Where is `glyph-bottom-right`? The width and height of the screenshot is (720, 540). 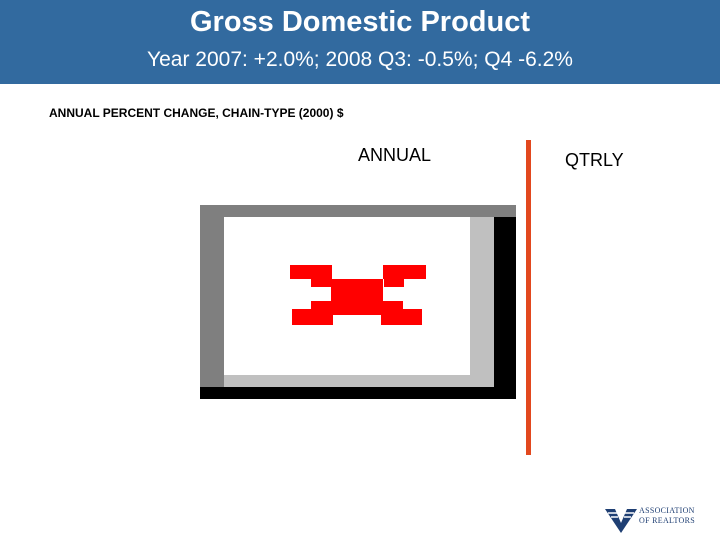 glyph-bottom-right is located at coordinates (401, 317).